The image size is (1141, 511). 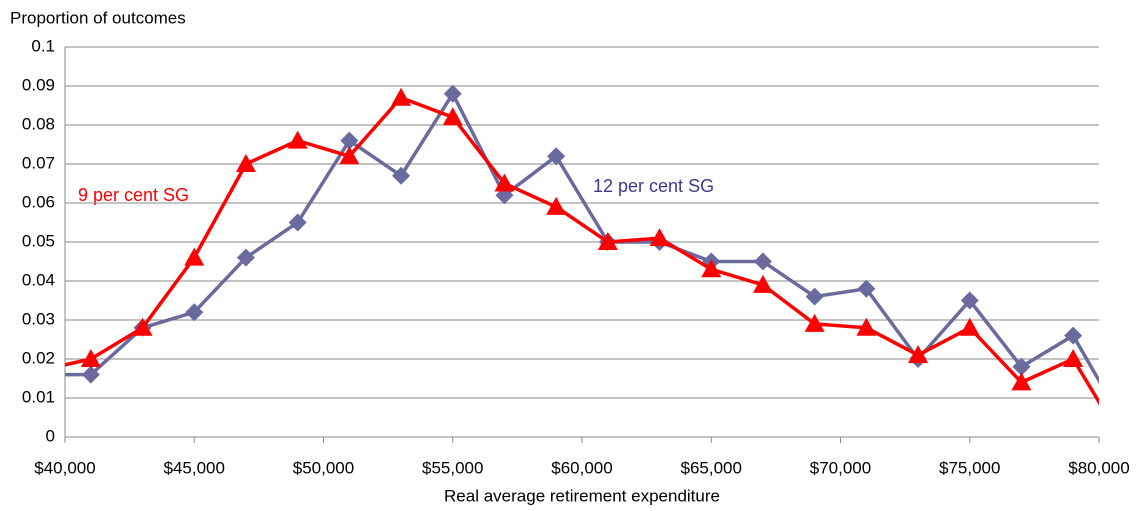 I want to click on x-tick-label: $75,000, so click(x=969, y=467).